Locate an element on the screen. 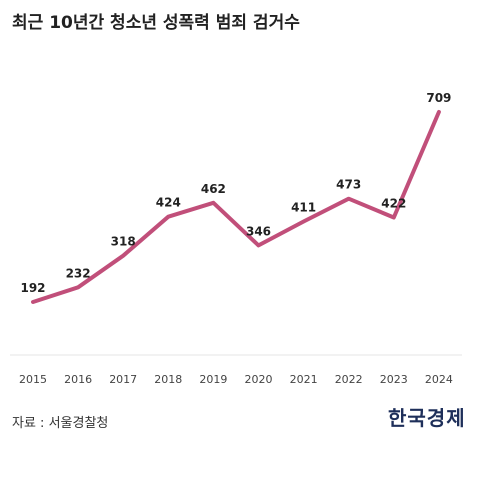 This screenshot has width=480, height=480. data-label-2020: 346 is located at coordinates (258, 231).